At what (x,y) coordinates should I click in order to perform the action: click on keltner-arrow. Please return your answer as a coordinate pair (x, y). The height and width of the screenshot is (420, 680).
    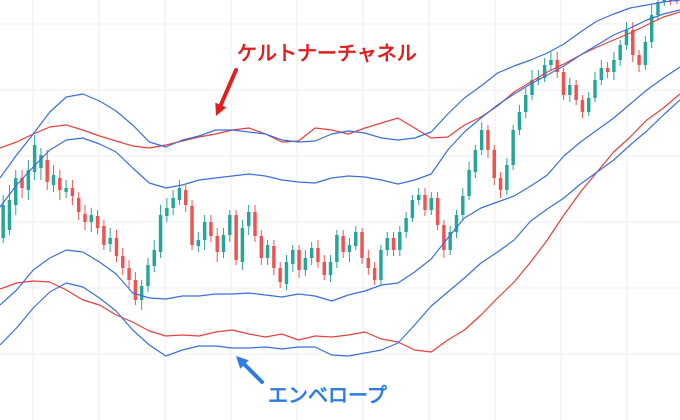
    Looking at the image, I should click on (226, 92).